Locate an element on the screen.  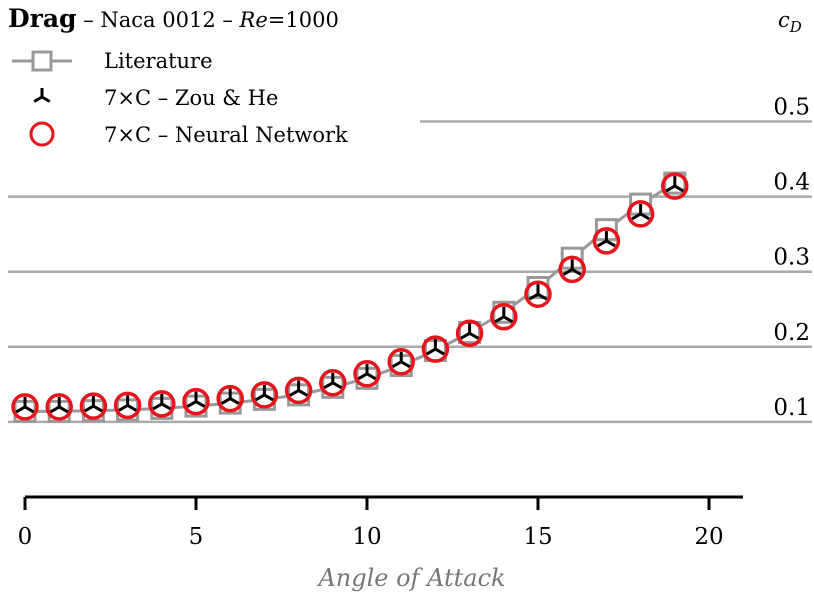
y-tick-label: 0.3 is located at coordinates (791, 258).